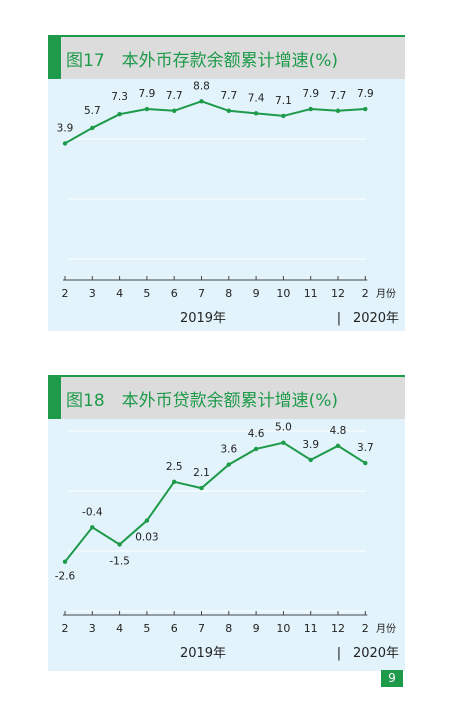 The width and height of the screenshot is (453, 728). Describe the element at coordinates (283, 101) in the screenshot. I see `data-label: 7.1` at that location.